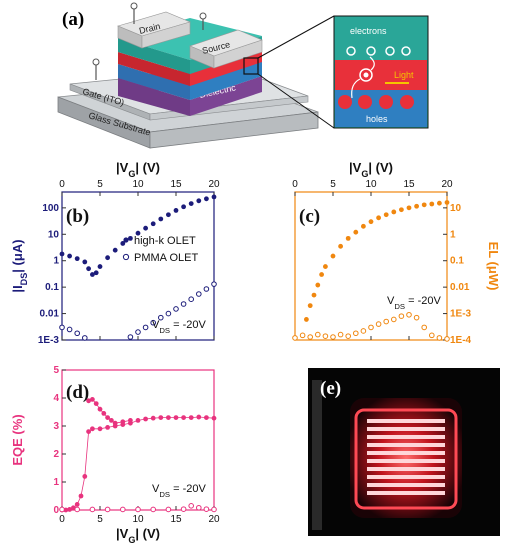 The height and width of the screenshot is (550, 506). I want to click on x-tick-label: 5, so click(100, 519).